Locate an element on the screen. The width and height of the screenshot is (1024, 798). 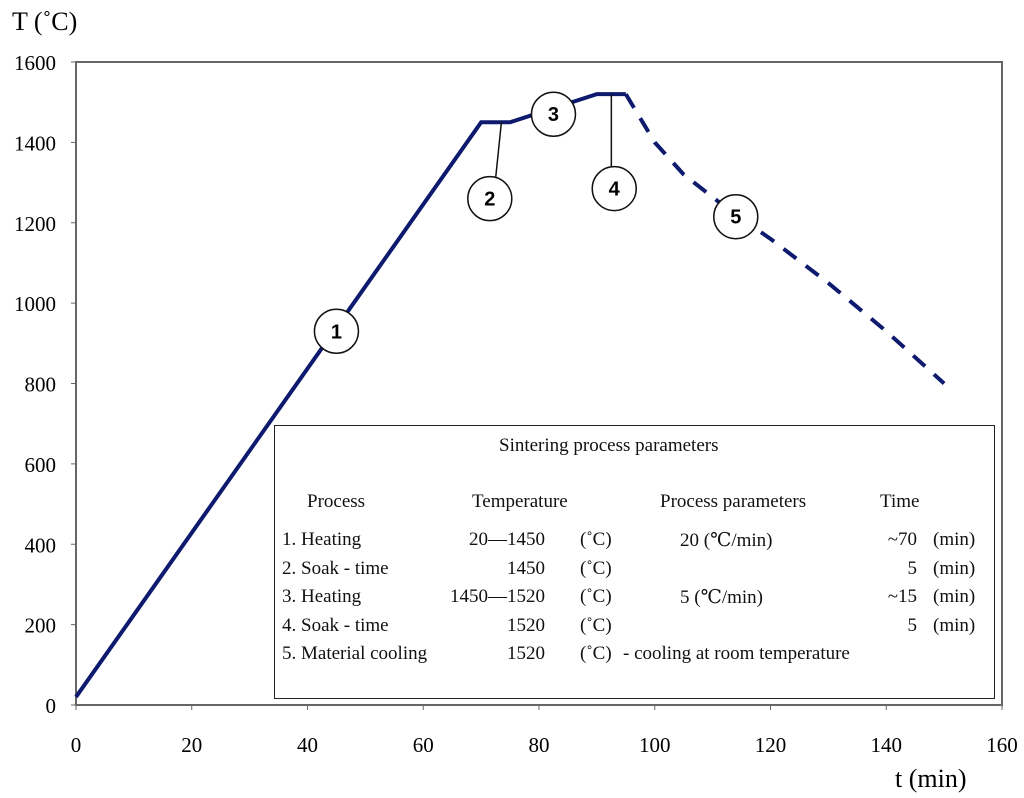
y-axis-label: T (˚C) is located at coordinates (44, 21).